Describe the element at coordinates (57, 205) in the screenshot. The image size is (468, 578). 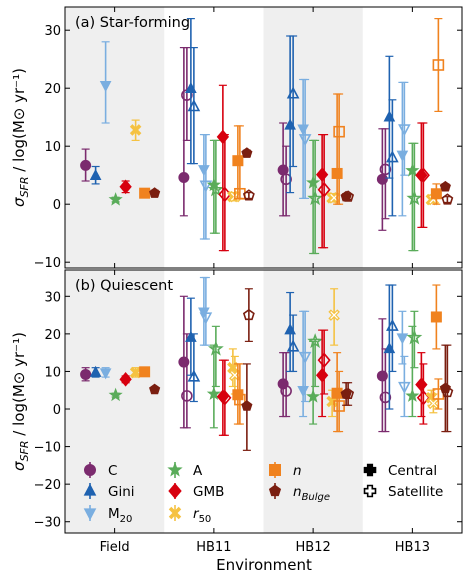
I see `y-tick-label: 0` at that location.